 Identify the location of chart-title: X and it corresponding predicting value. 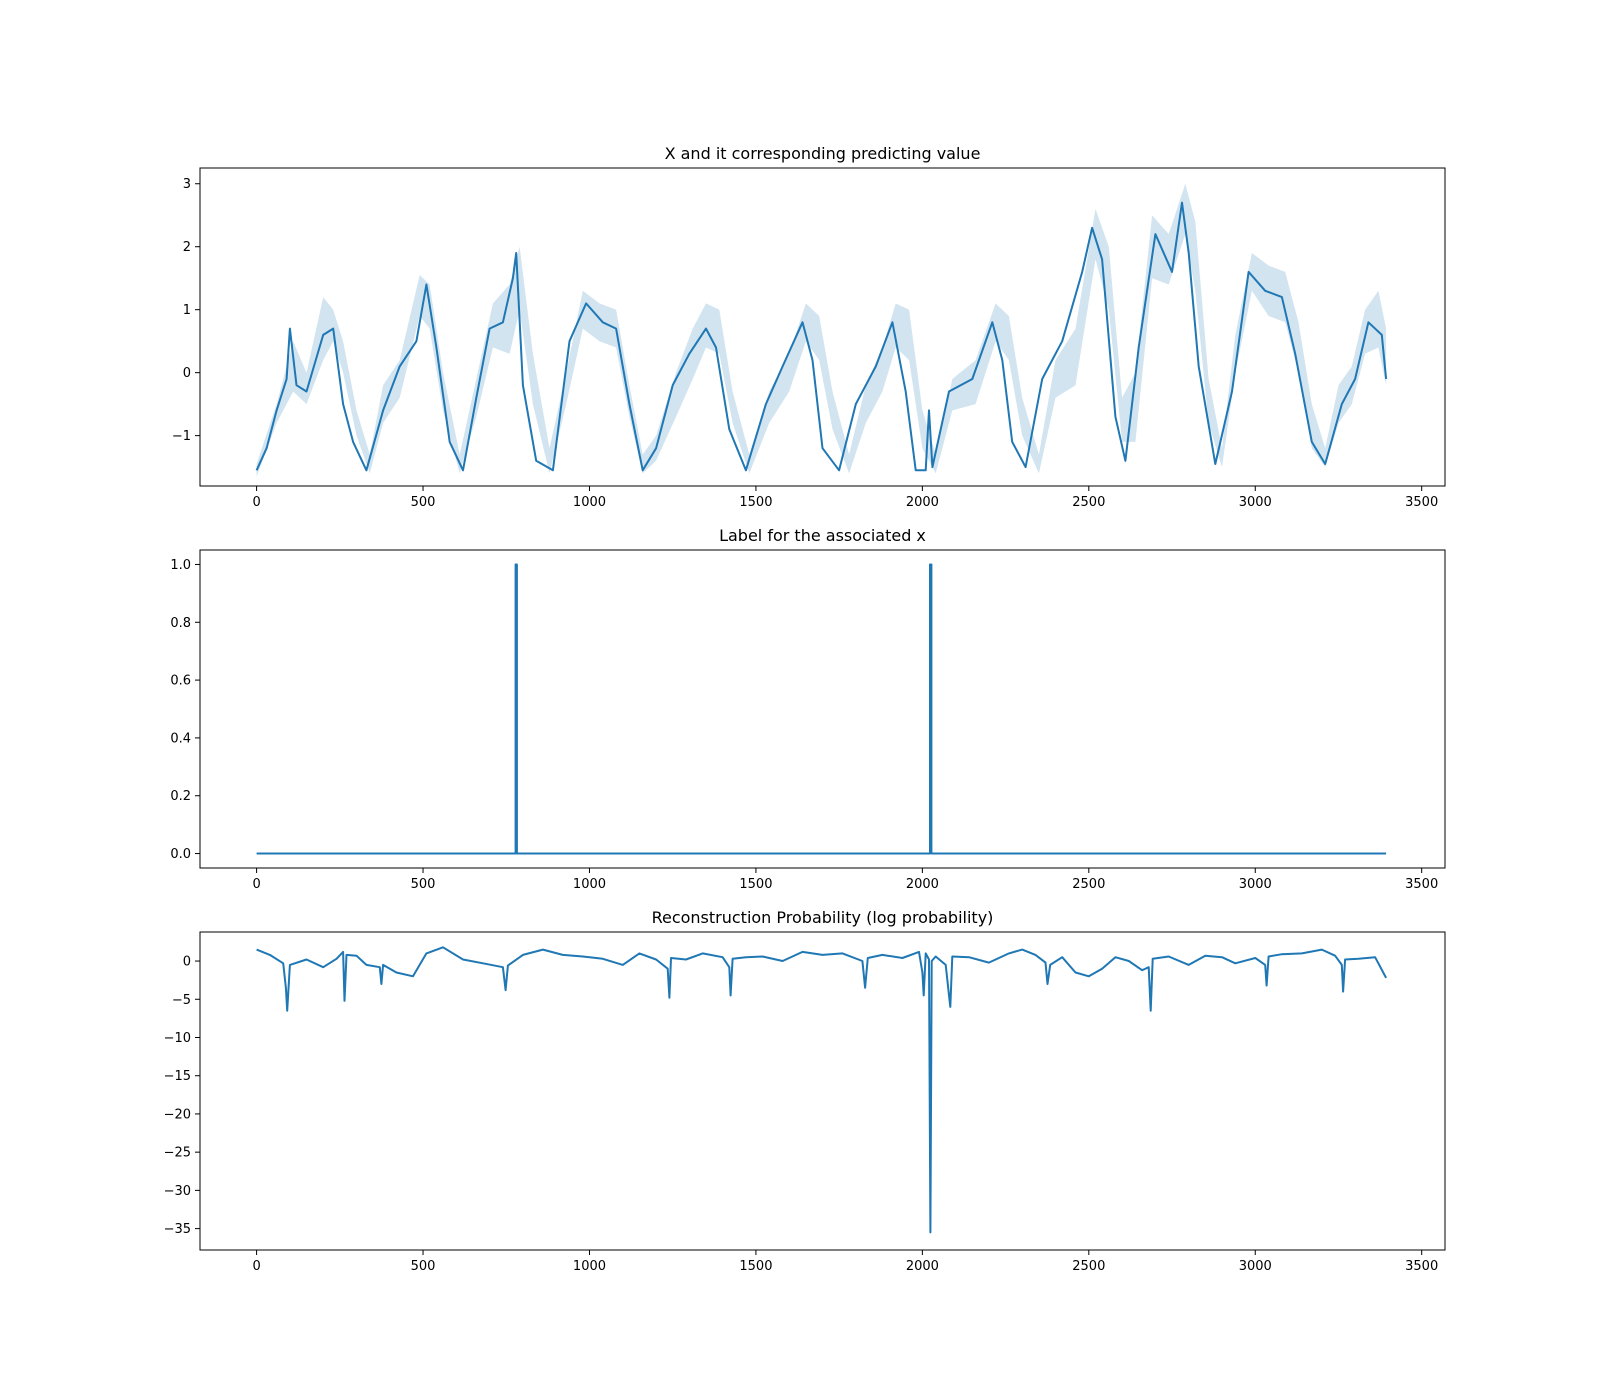
(823, 153).